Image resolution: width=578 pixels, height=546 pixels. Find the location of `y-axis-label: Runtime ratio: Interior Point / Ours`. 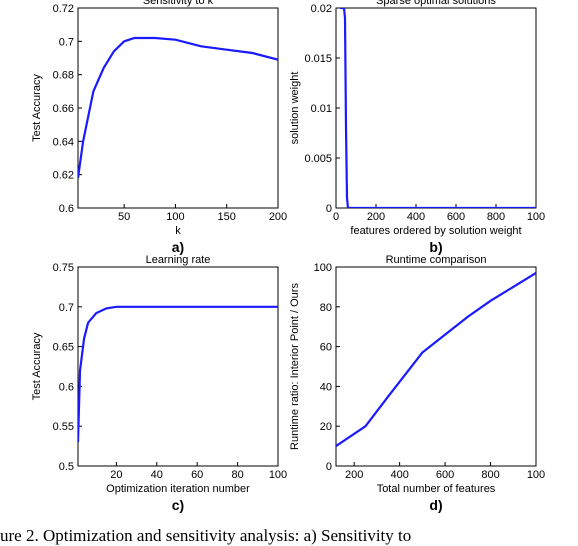

y-axis-label: Runtime ratio: Interior Point / Ours is located at coordinates (295, 366).